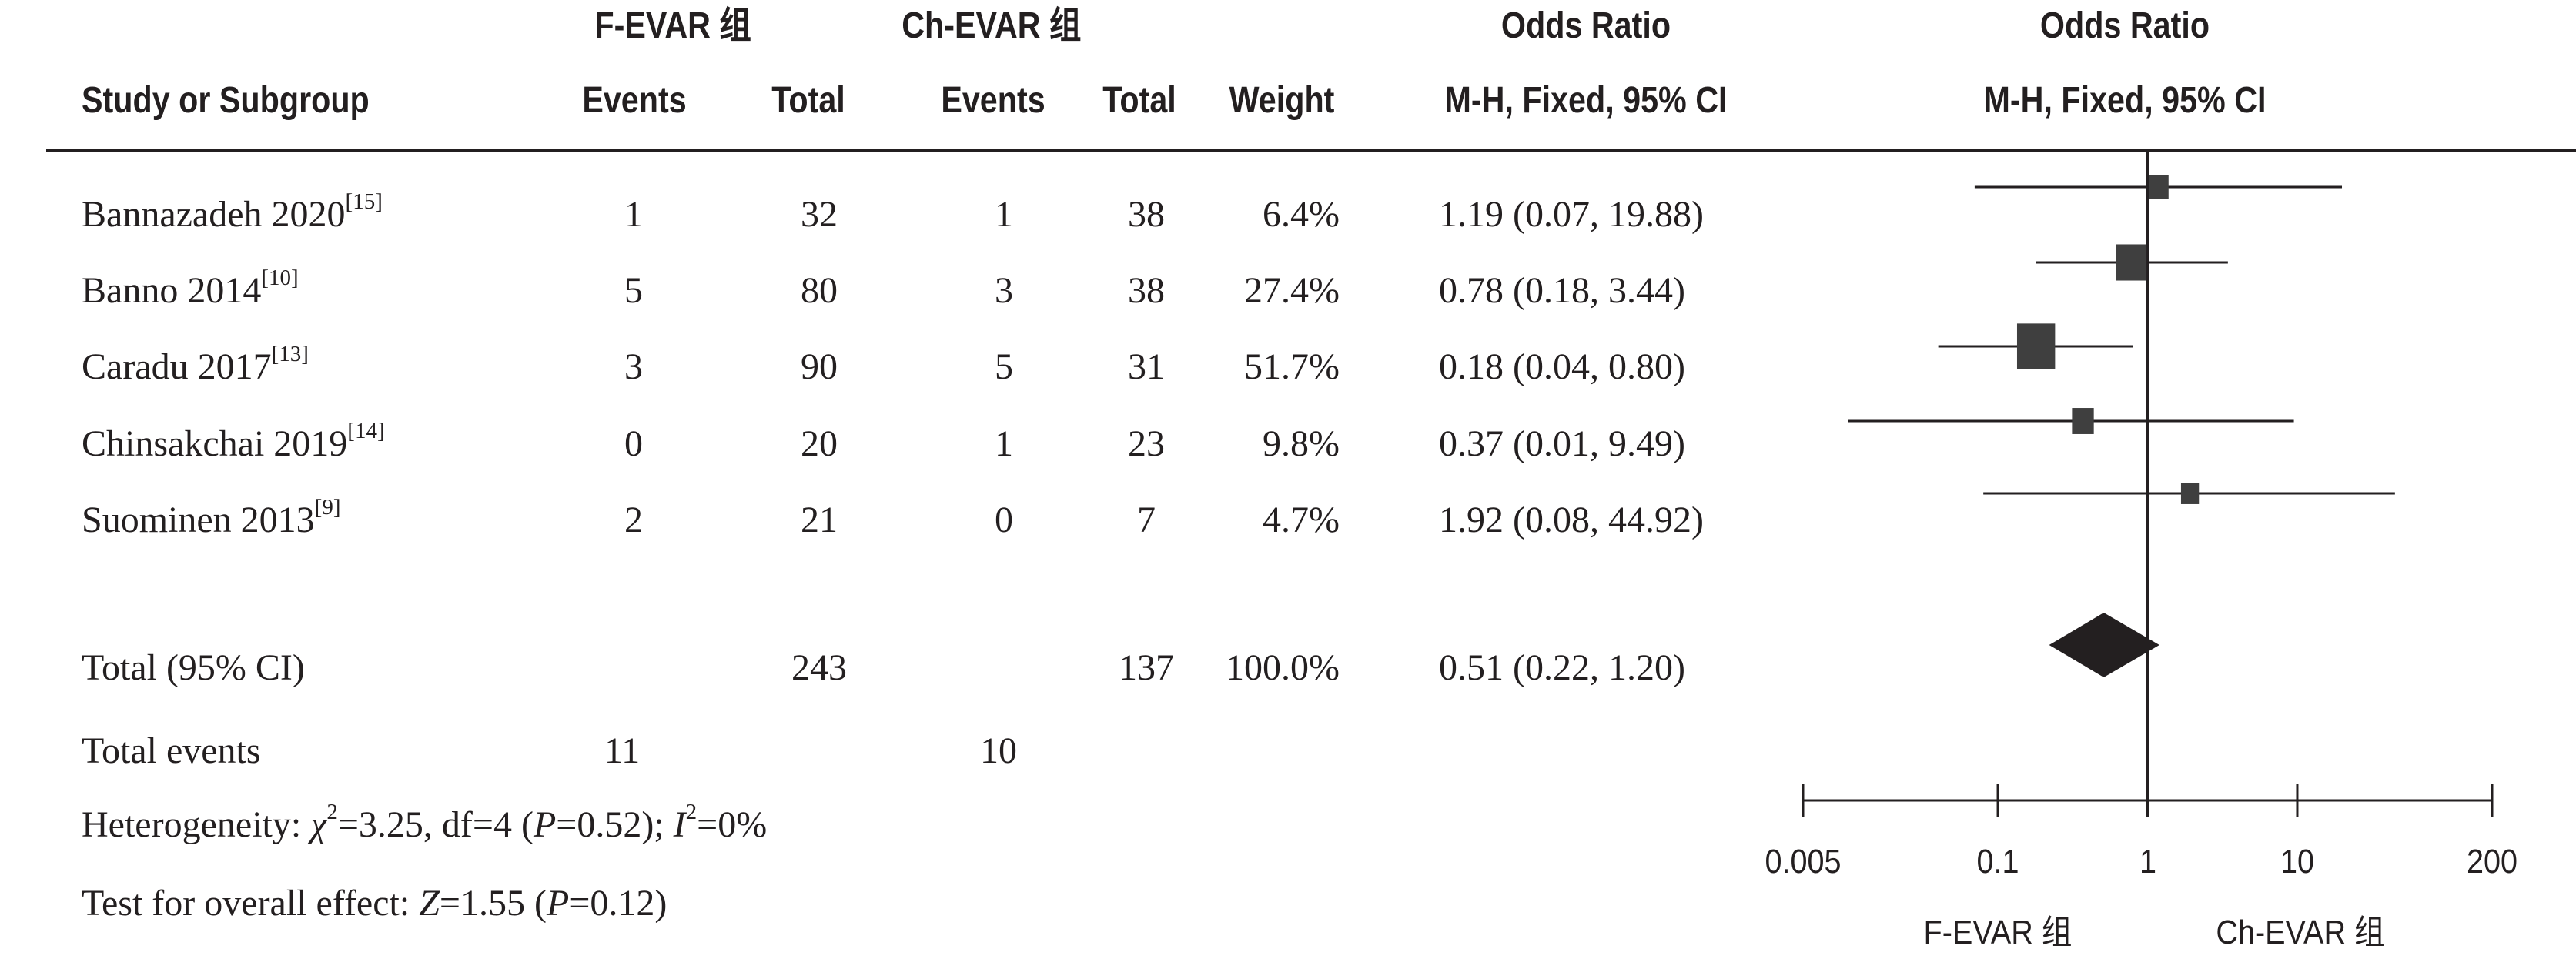 The image size is (2576, 959). I want to click on odds-ratio-ci-cell: 0.37 (0.01, 9.49), so click(1562, 443).